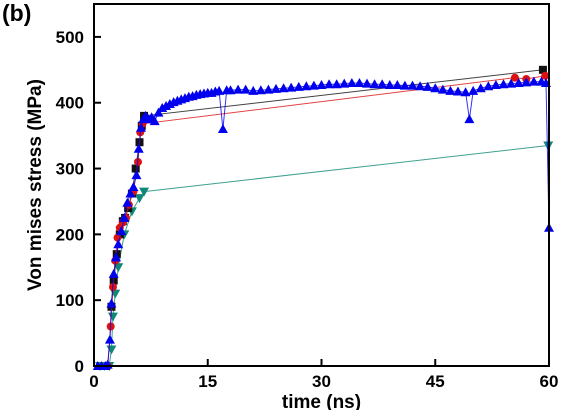 The height and width of the screenshot is (410, 568). I want to click on x-tick-label: 45, so click(435, 381).